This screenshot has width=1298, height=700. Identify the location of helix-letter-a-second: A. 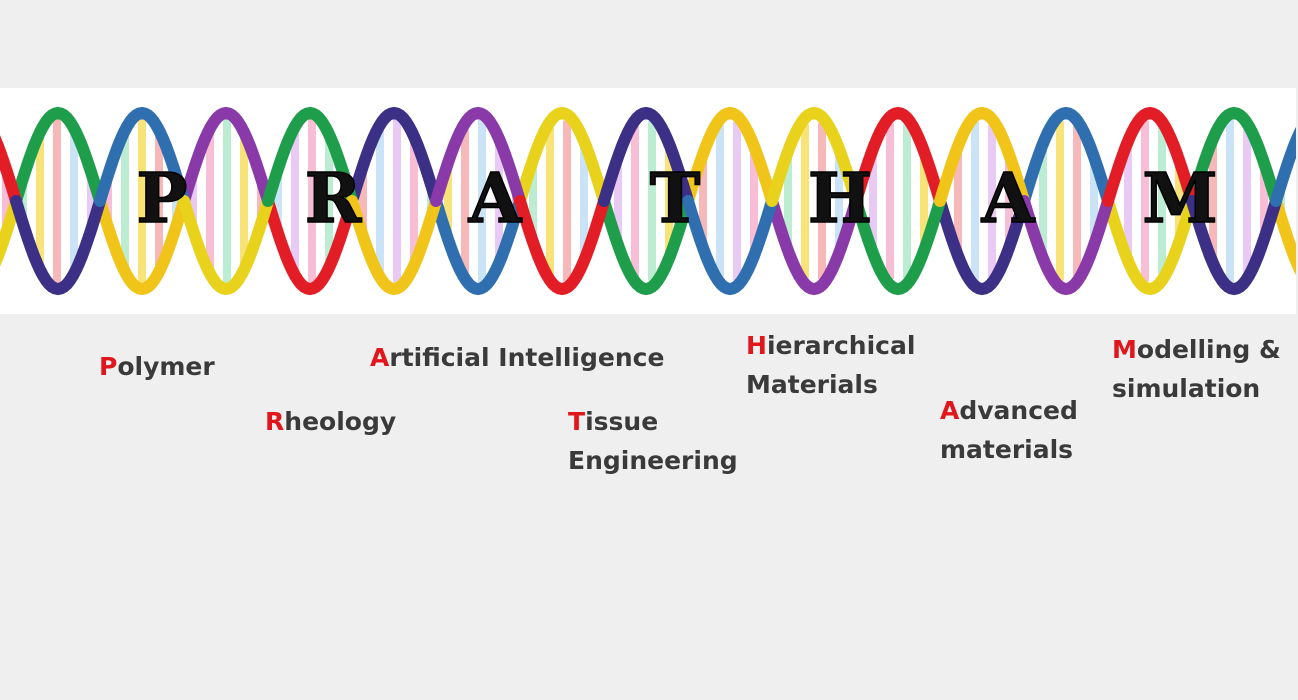
(1008, 199).